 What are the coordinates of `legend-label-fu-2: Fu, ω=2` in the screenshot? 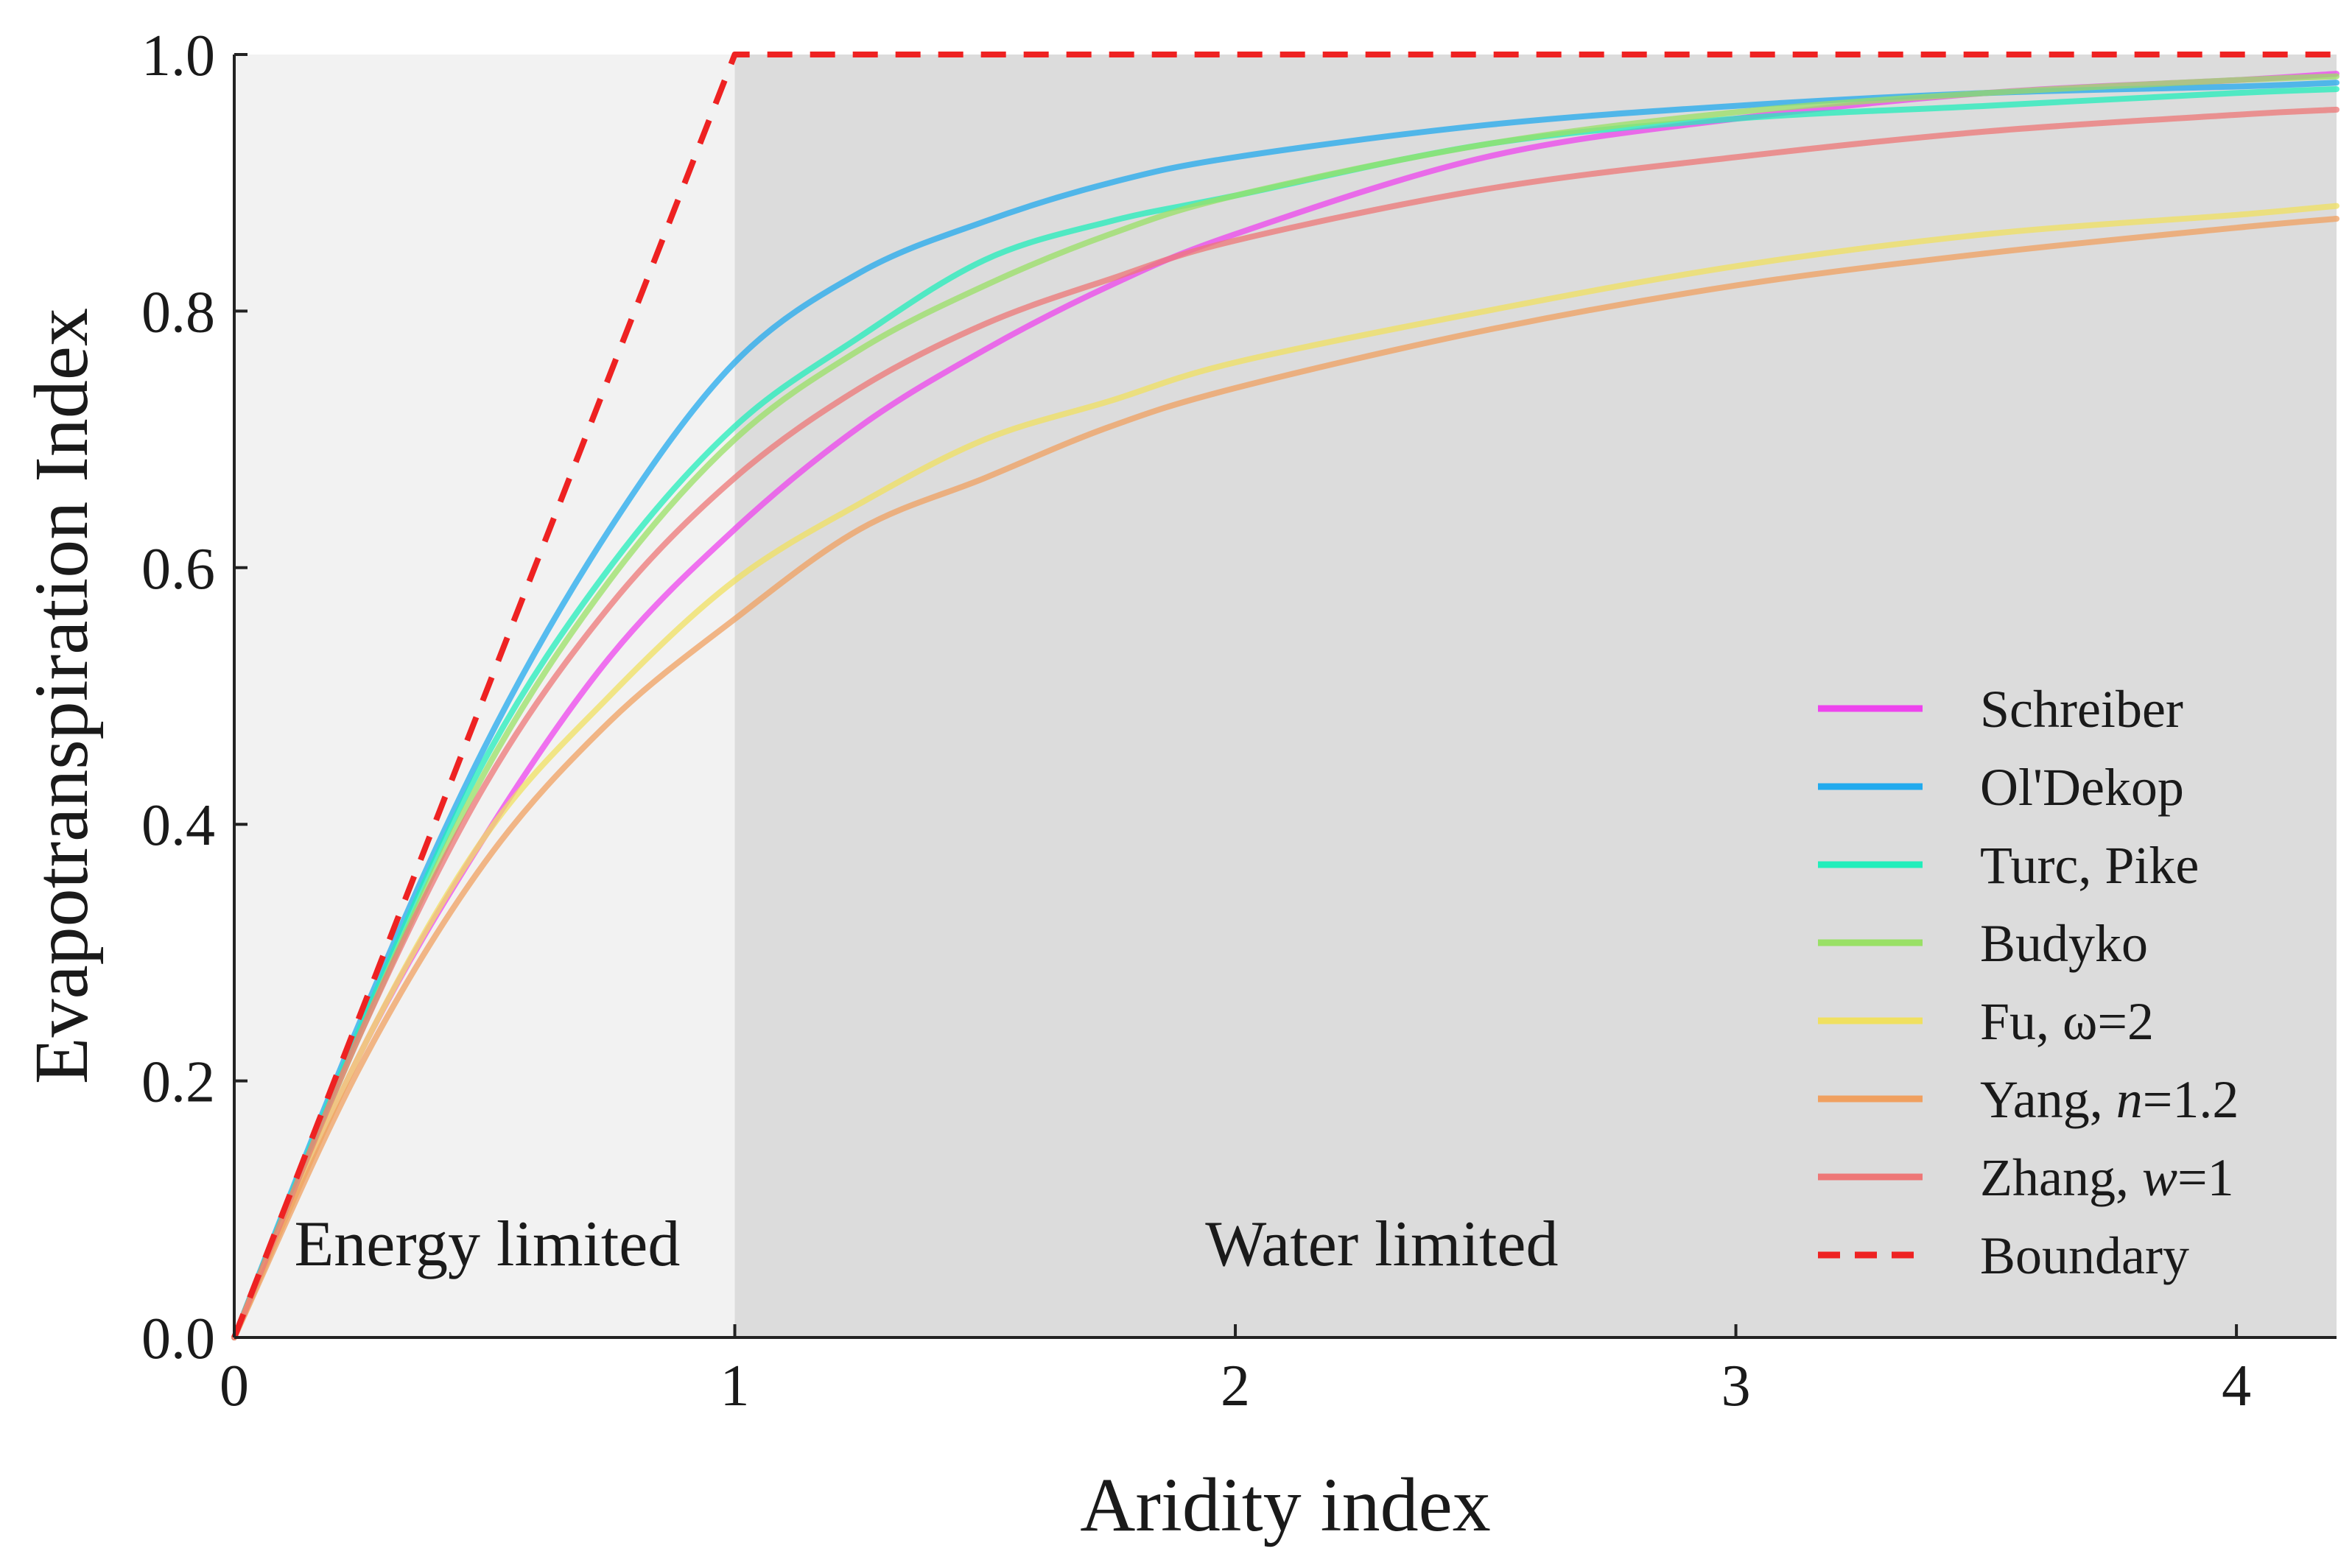 It's located at (2067, 1021).